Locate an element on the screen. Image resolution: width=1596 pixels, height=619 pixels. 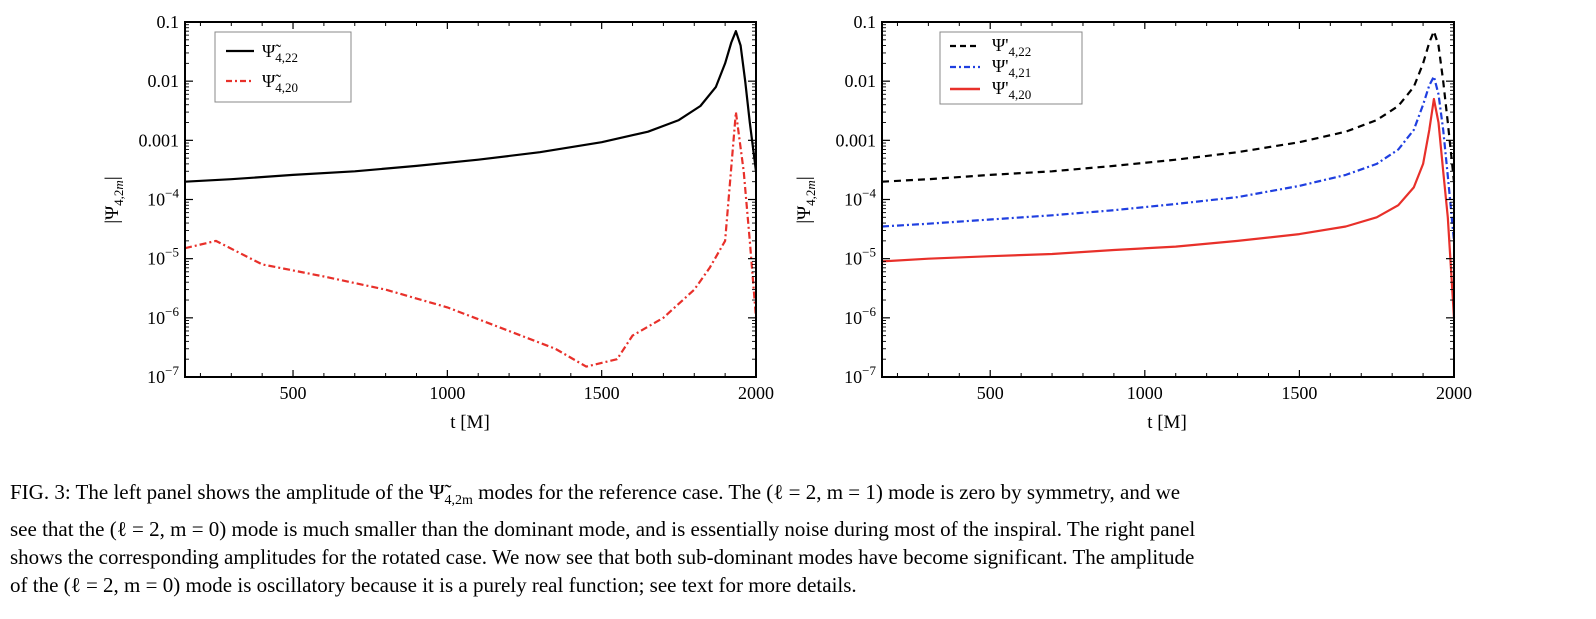
right-x-axis-label: t [M] is located at coordinates (1167, 422).